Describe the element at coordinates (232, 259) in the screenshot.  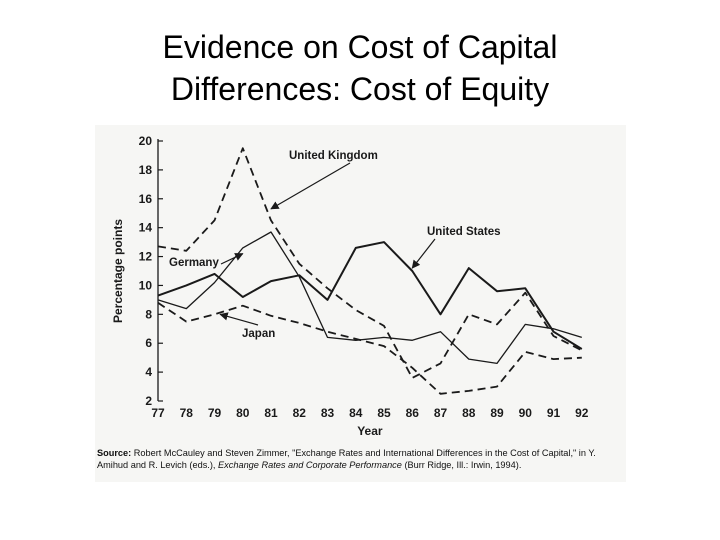
I see `annotation-arrow-germany` at that location.